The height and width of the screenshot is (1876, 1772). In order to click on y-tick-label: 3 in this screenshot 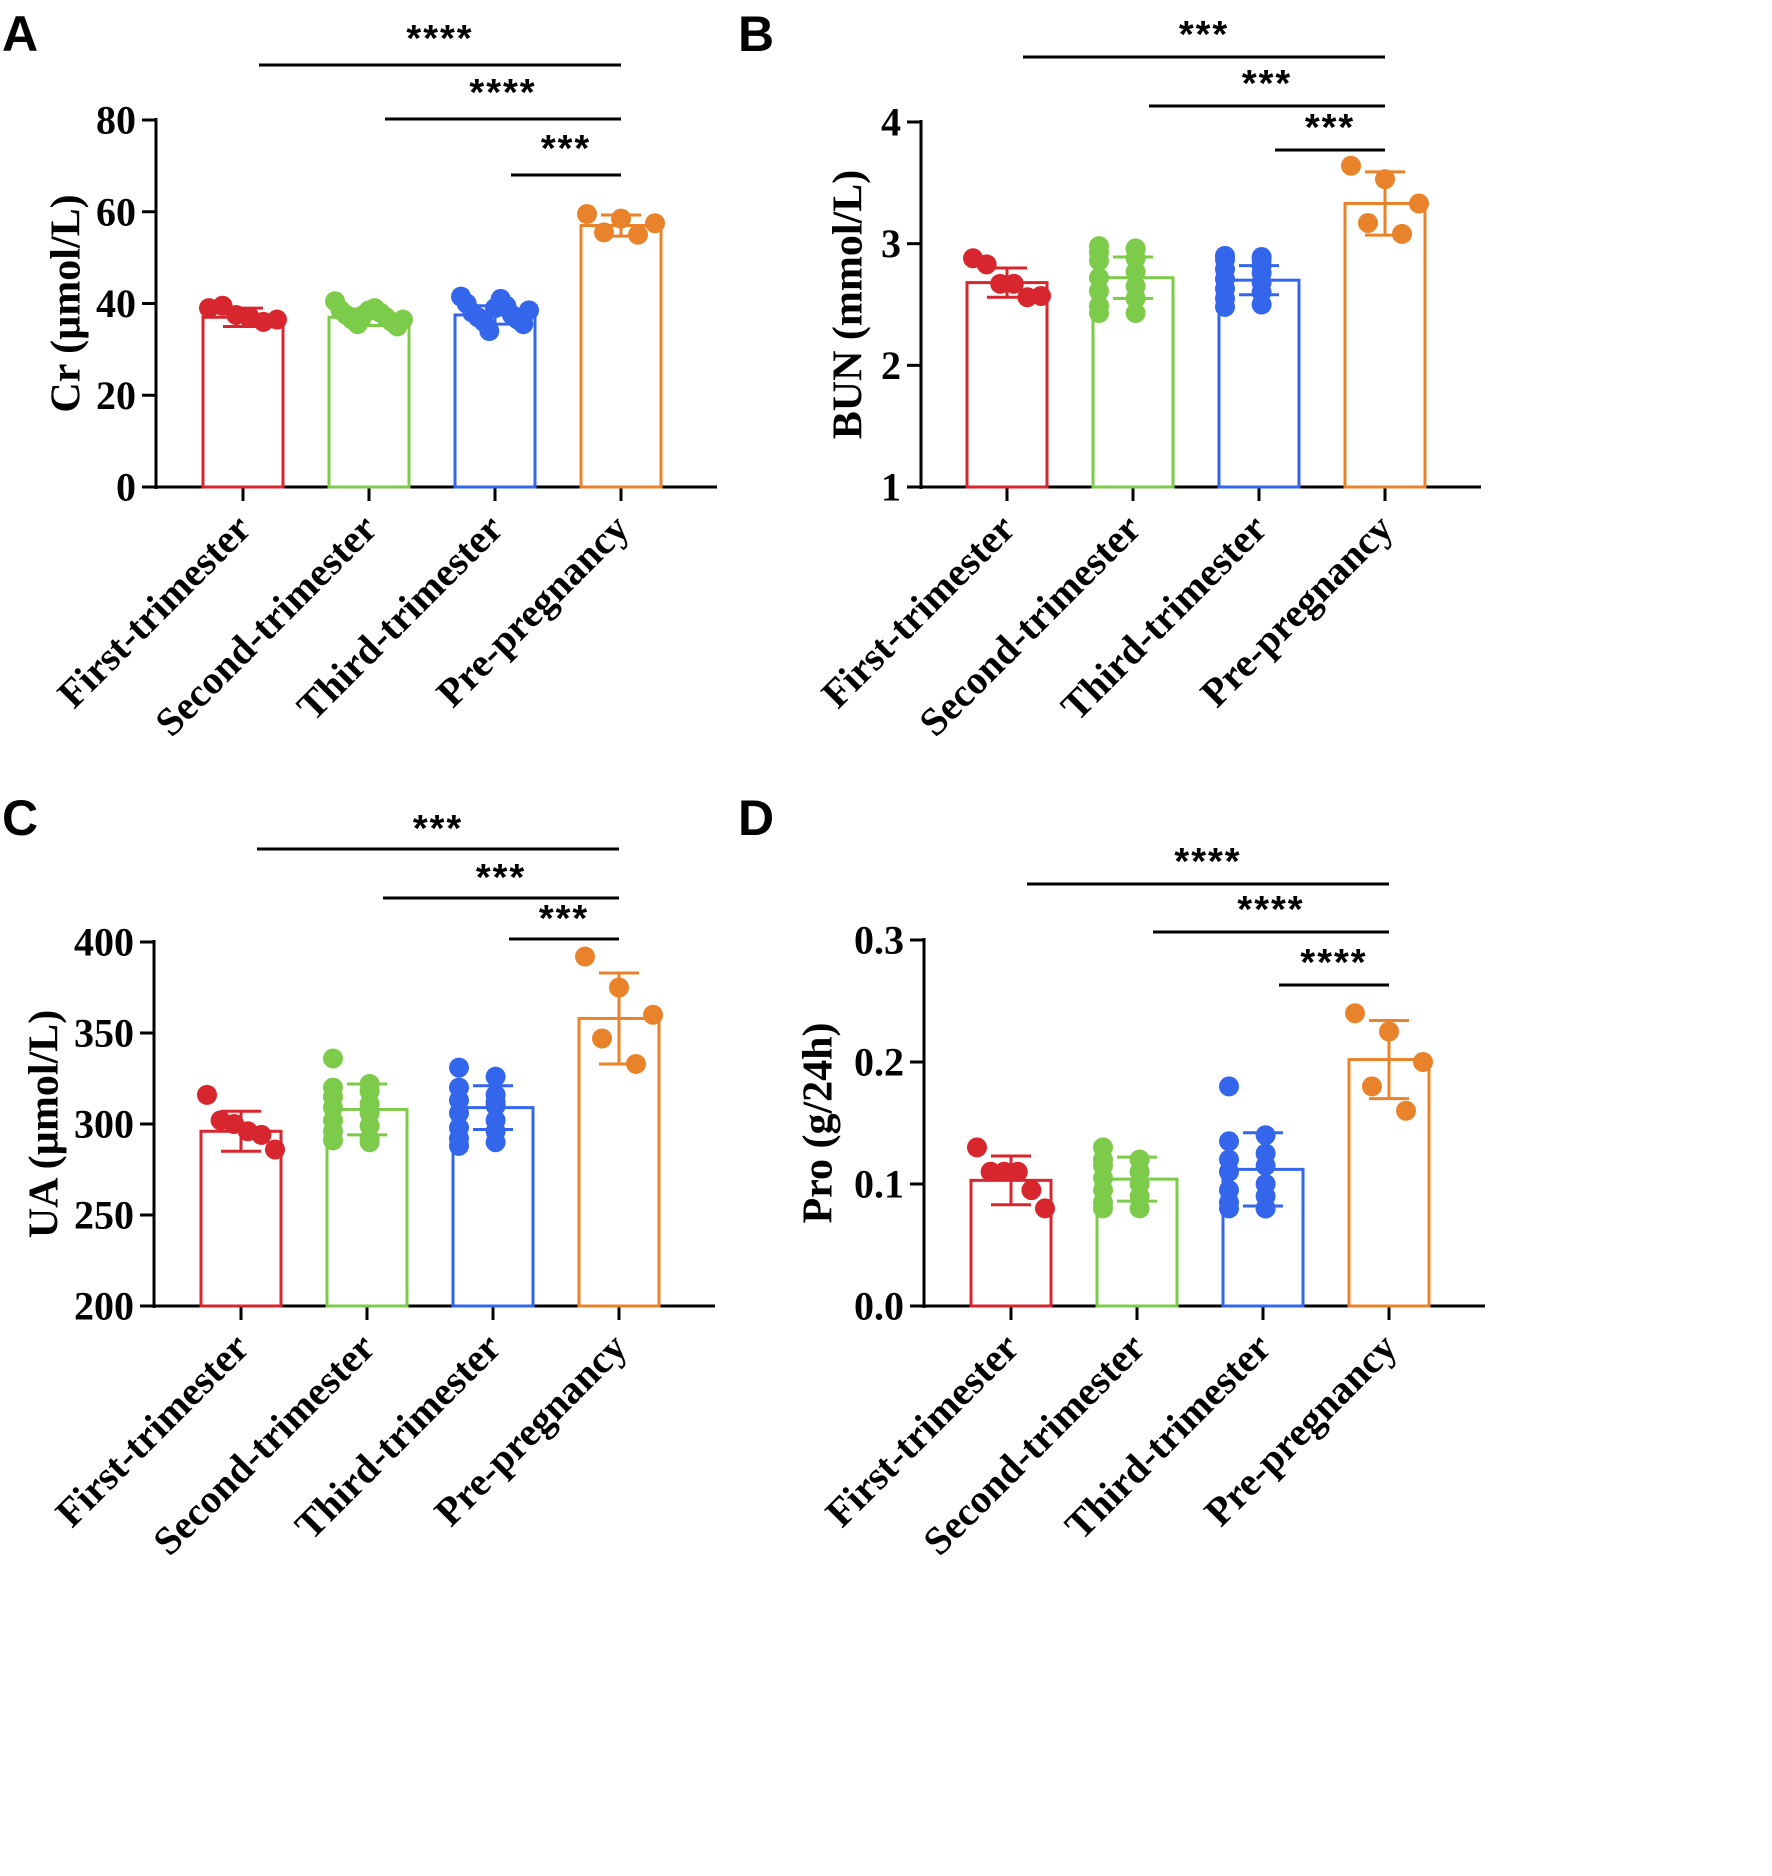, I will do `click(891, 243)`.